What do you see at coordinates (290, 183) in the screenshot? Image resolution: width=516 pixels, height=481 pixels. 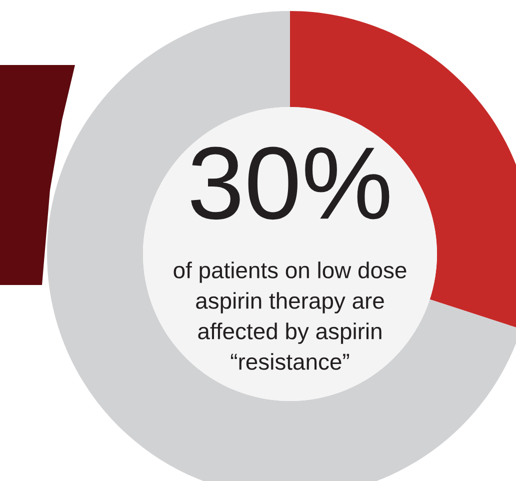 I see `text: 30%` at bounding box center [290, 183].